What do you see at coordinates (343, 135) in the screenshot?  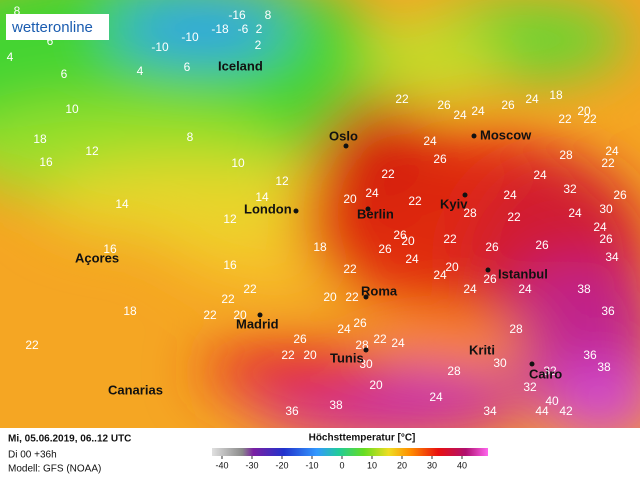 I see `city: Oslo` at bounding box center [343, 135].